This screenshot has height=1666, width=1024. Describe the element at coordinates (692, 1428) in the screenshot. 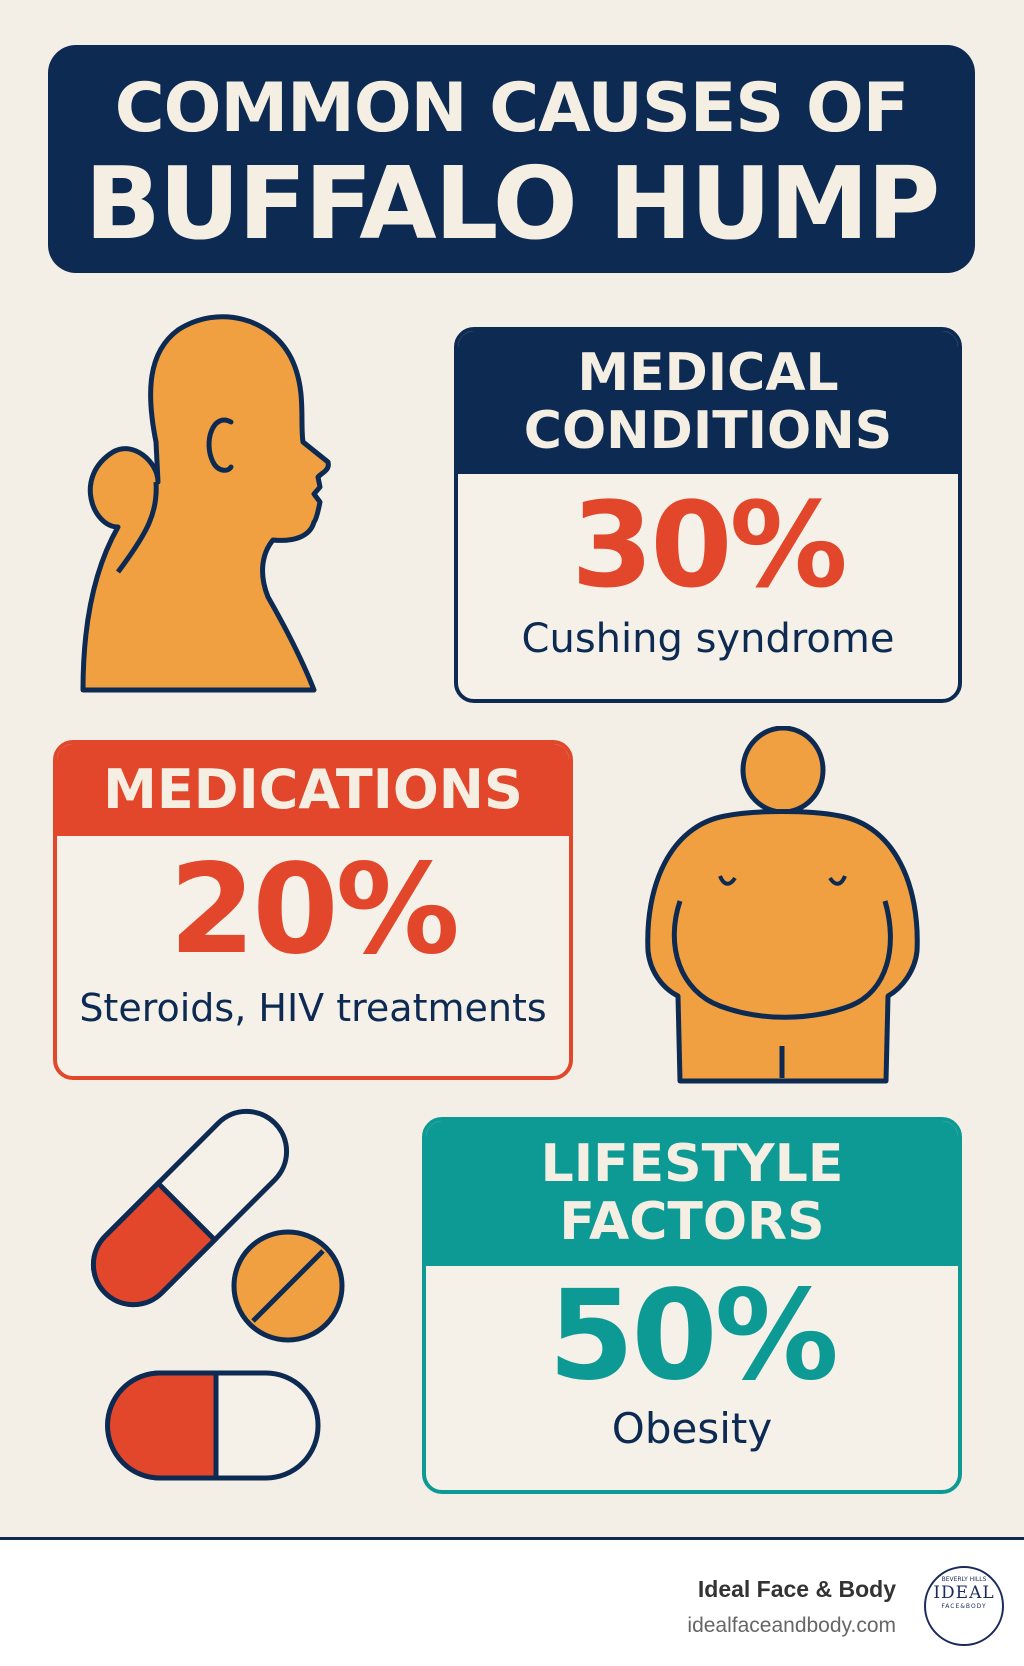

I see `card-description: Obesity` at that location.